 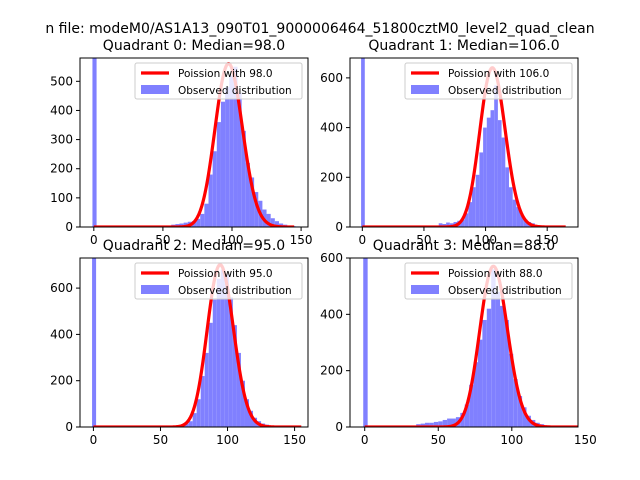 I want to click on quadrant-0-x-tick-label: 150, so click(x=301, y=240).